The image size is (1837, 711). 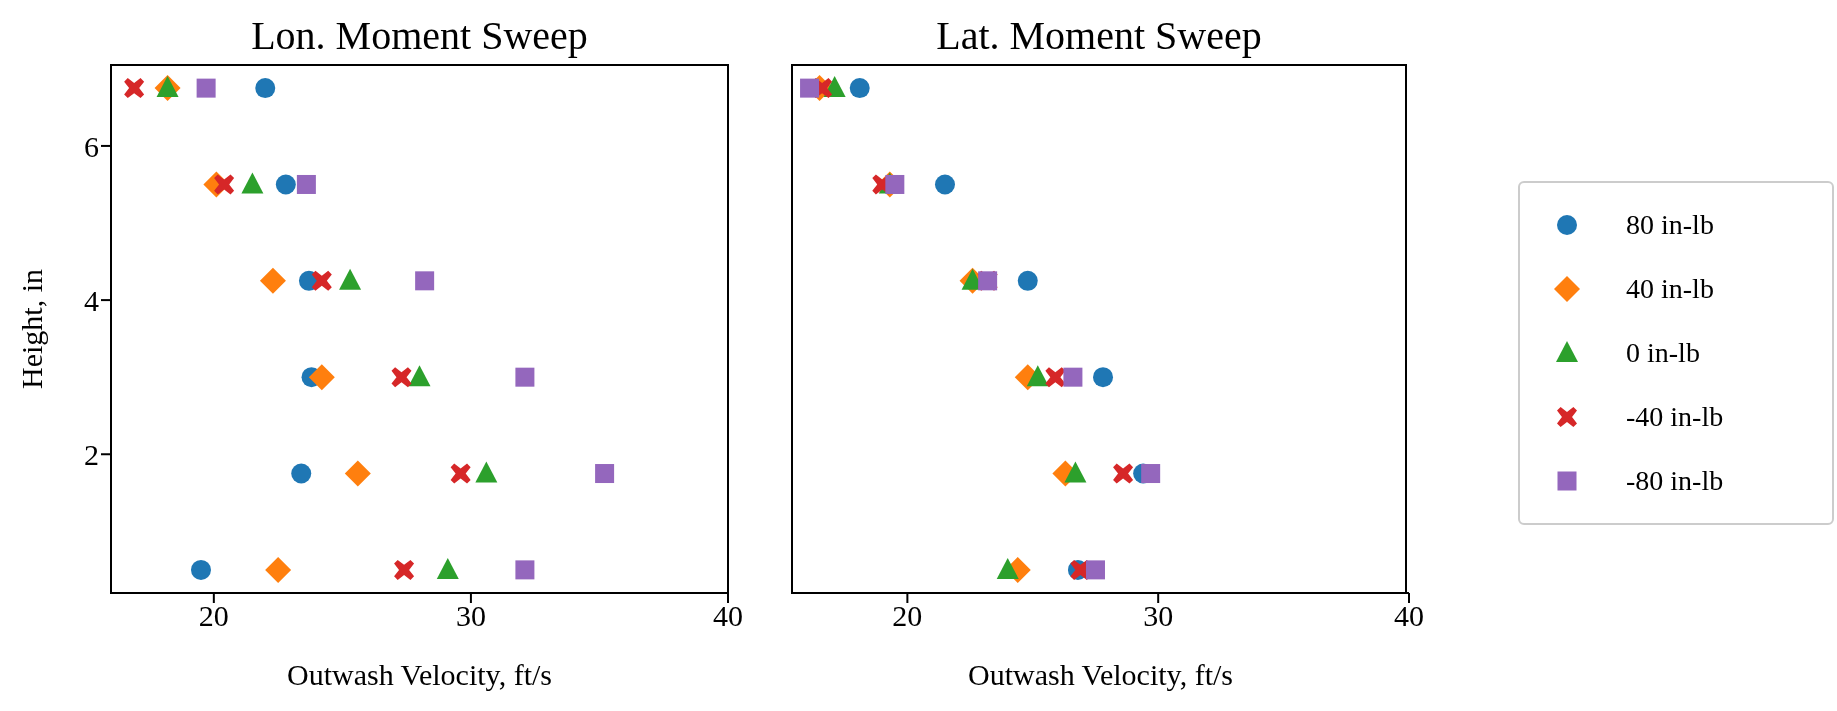 What do you see at coordinates (1670, 289) in the screenshot?
I see `legend-label: 40 in-lb` at bounding box center [1670, 289].